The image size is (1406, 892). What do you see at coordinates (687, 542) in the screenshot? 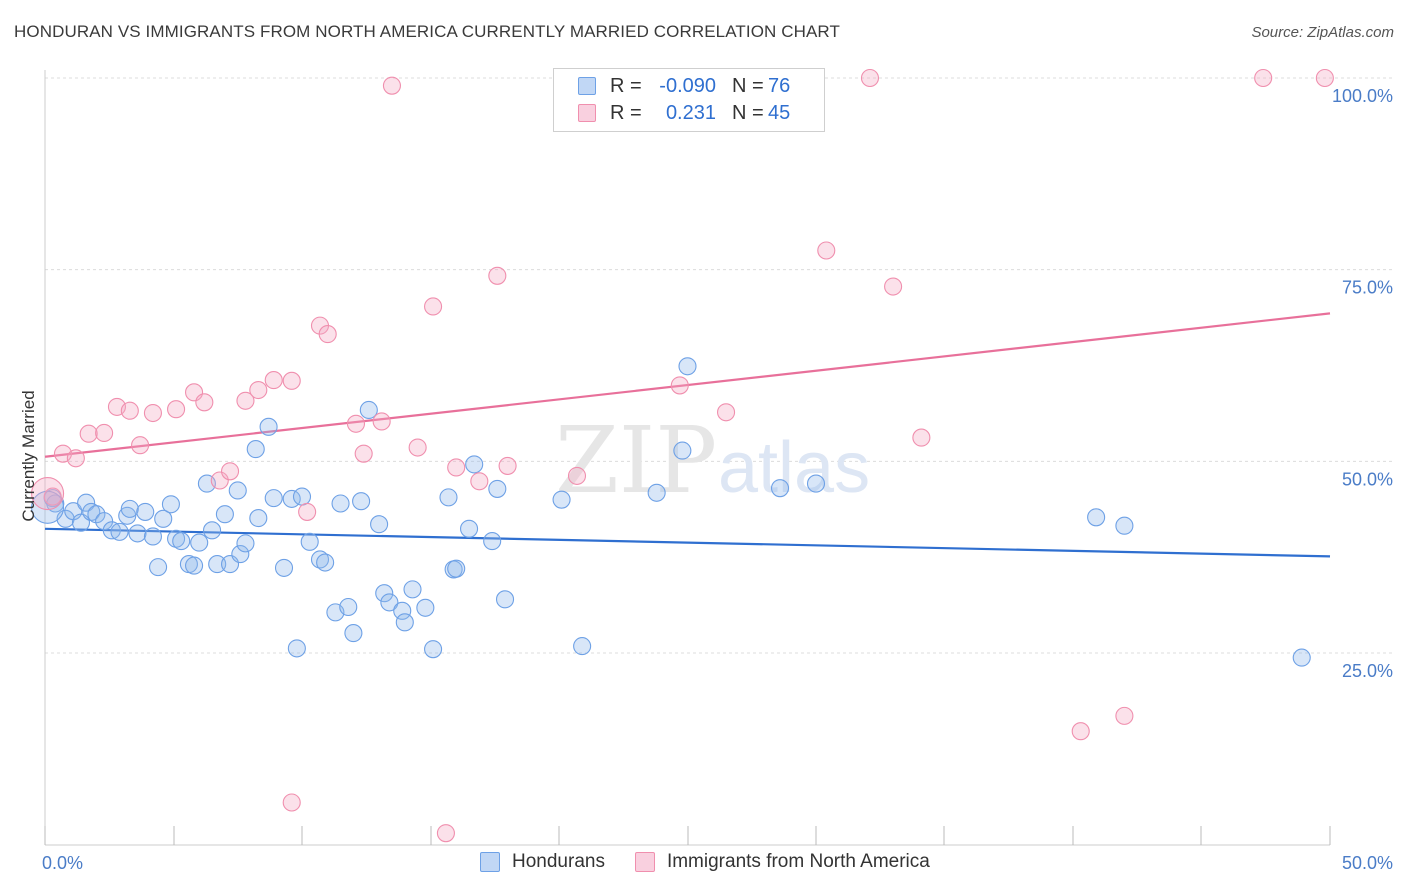
I see `trend-line-hondurans` at bounding box center [687, 542].